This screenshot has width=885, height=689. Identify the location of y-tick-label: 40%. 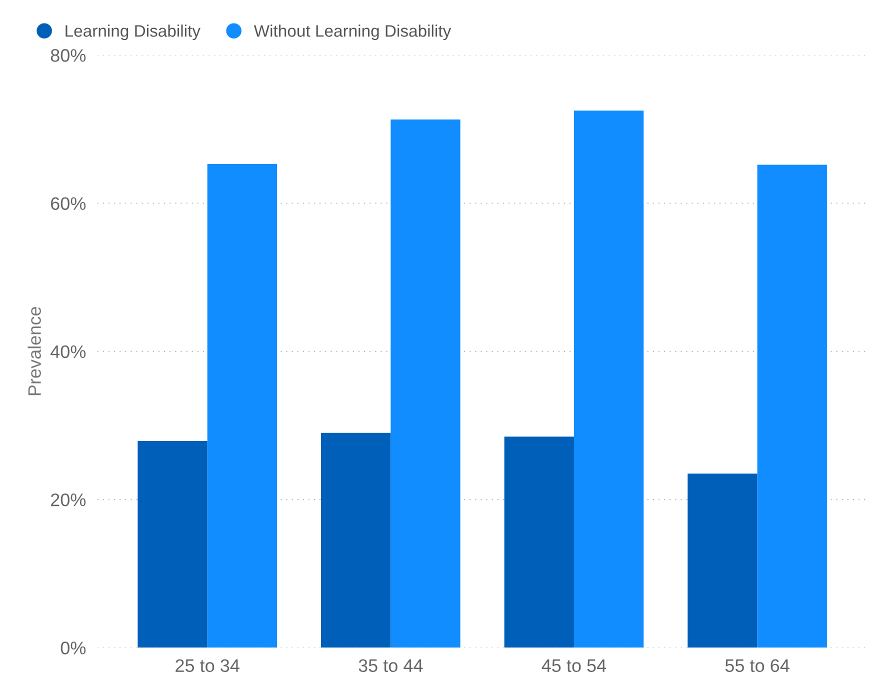
(68, 351).